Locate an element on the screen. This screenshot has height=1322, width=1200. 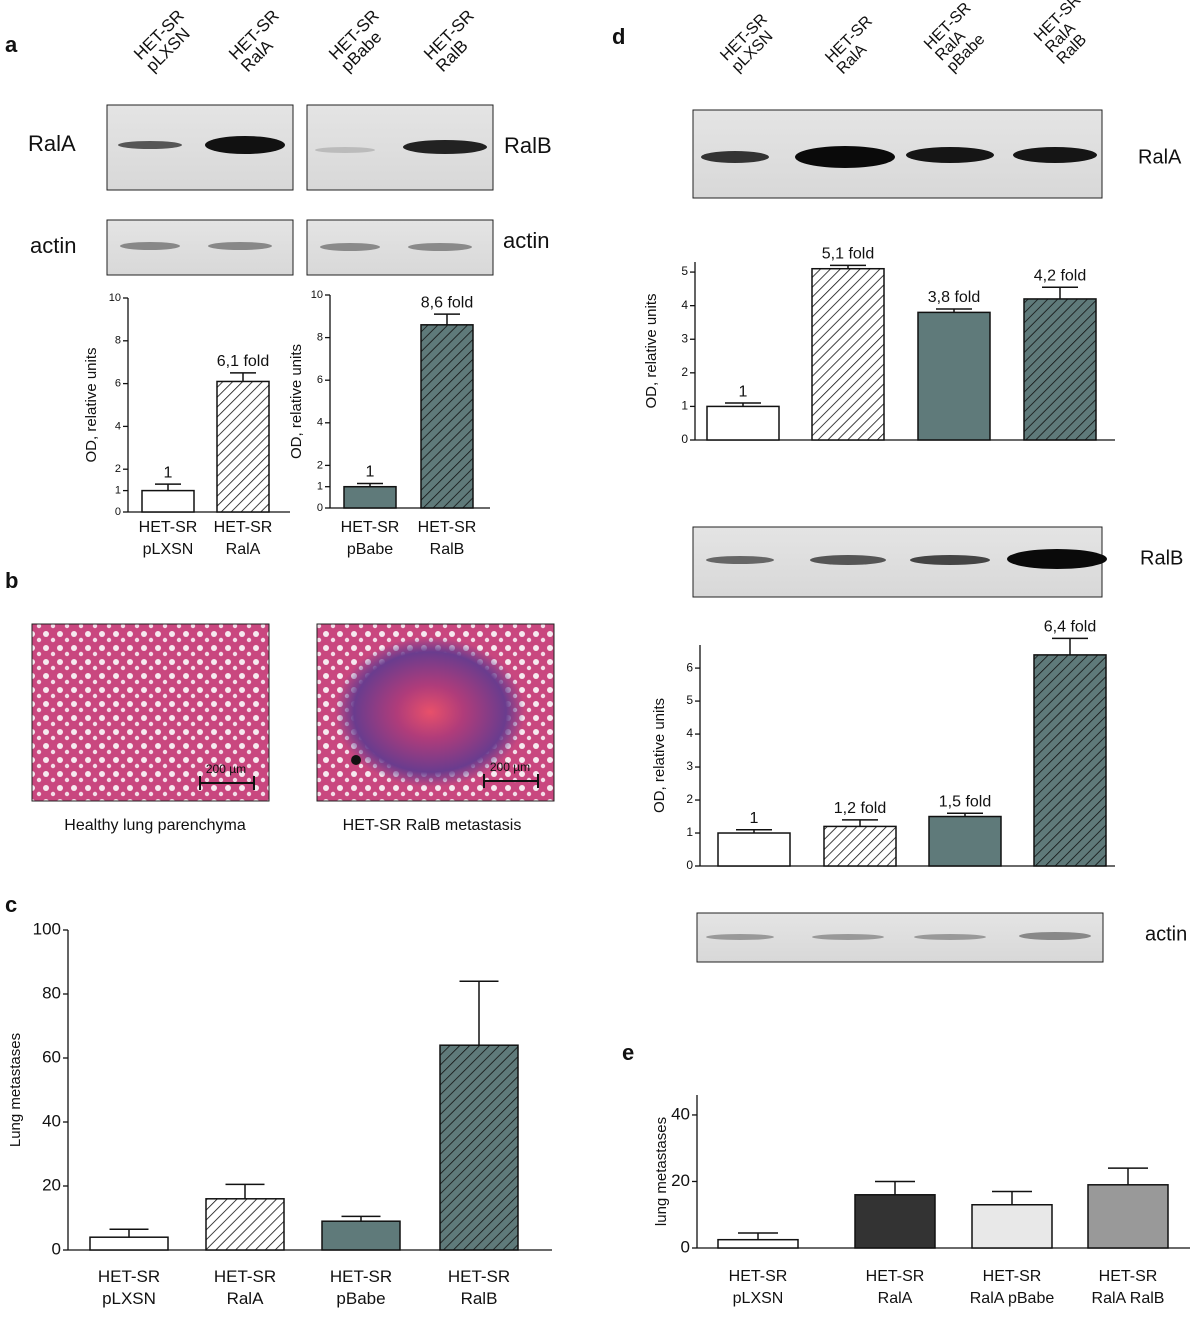
value-label: 5,1 fold is located at coordinates (848, 254).